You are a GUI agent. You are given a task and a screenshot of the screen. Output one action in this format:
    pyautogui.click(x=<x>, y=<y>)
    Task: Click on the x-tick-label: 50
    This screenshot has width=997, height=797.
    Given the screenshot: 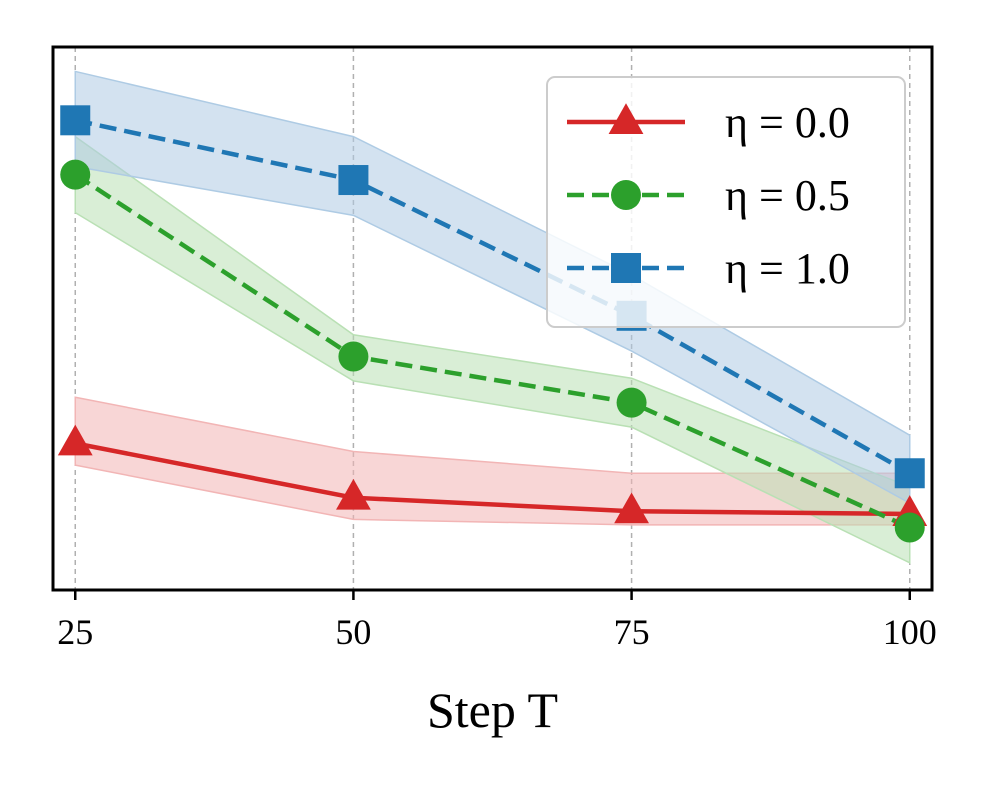 What is the action you would take?
    pyautogui.click(x=353, y=632)
    